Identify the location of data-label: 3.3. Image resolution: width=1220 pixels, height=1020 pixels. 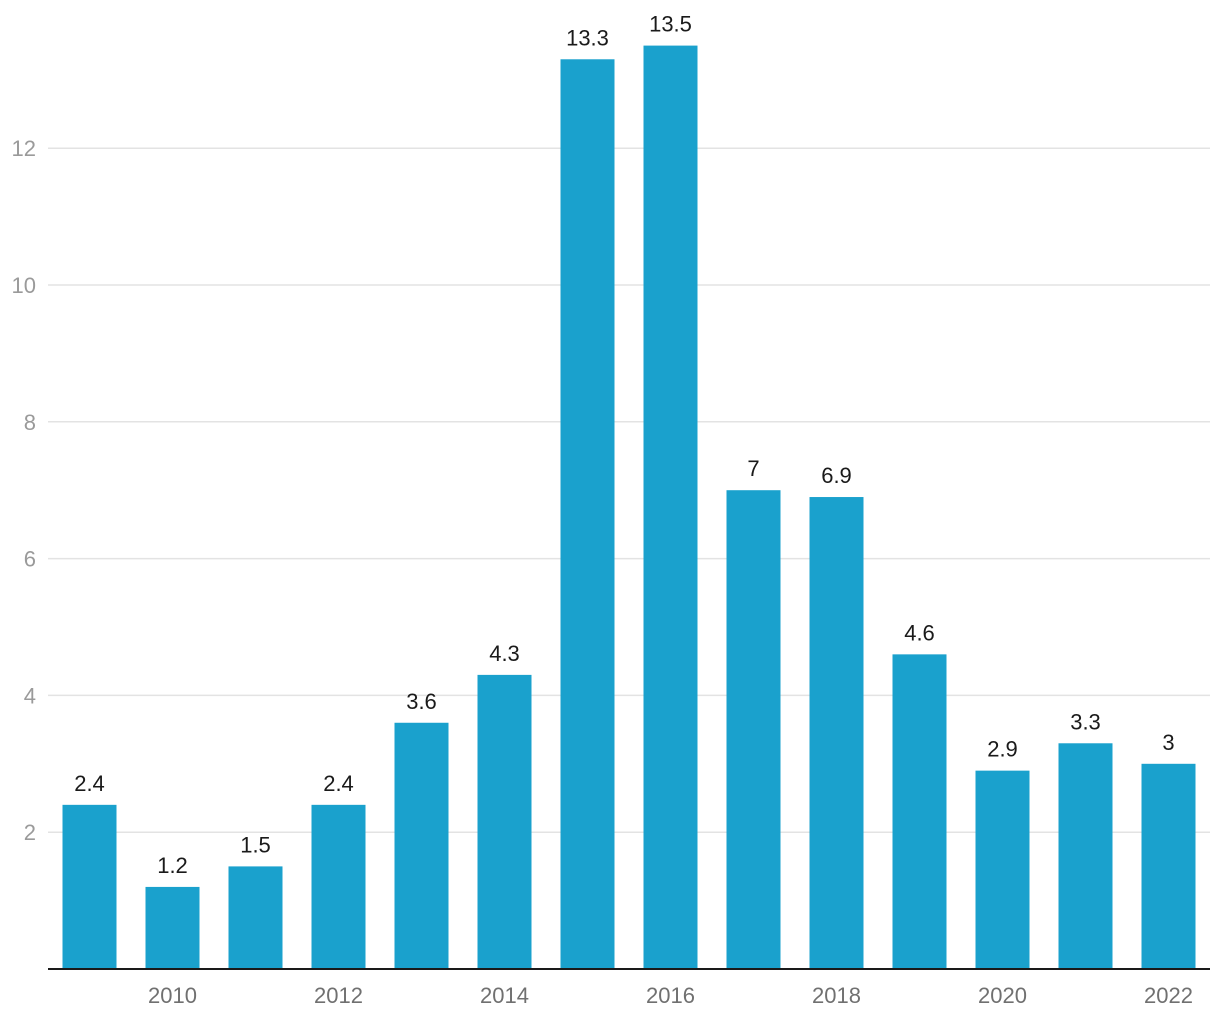
(1085, 721).